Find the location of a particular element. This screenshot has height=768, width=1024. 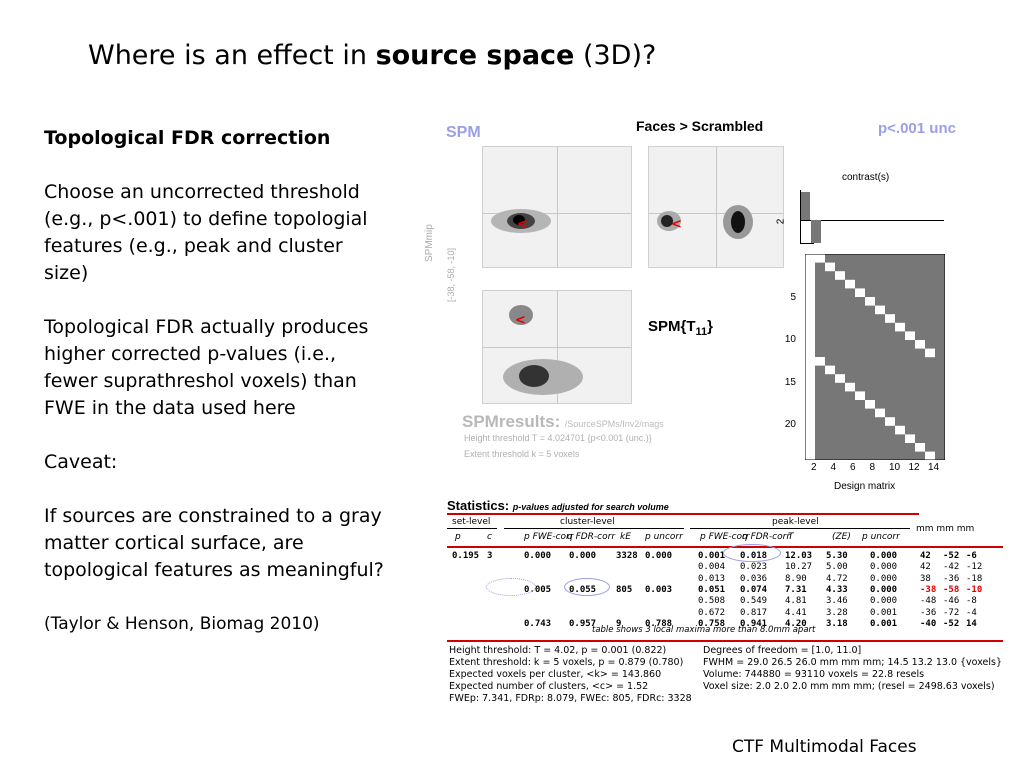

x-tick-label: 14 is located at coordinates (934, 467).